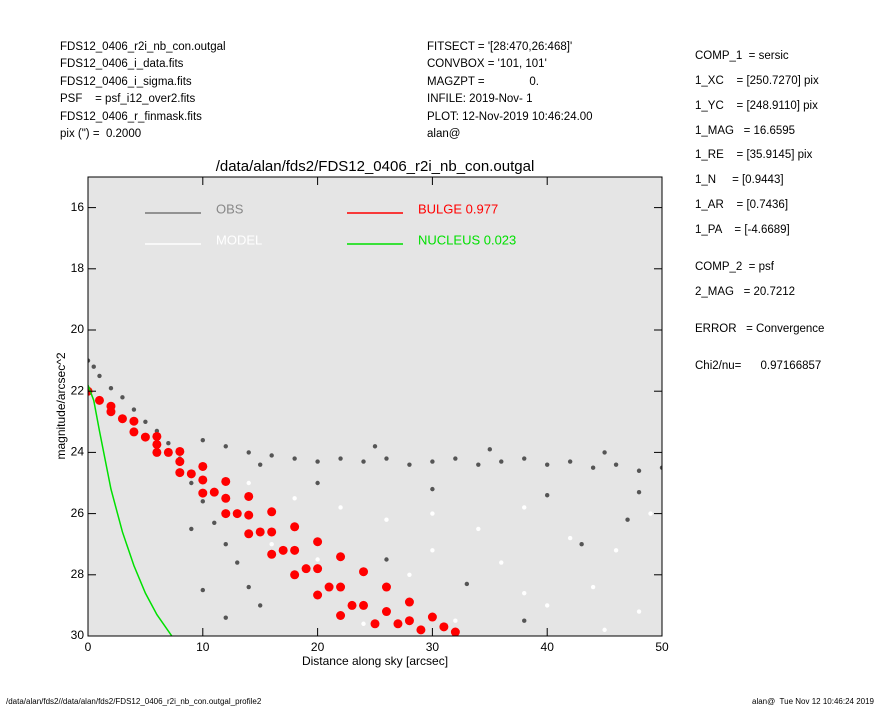  I want to click on legend-label: OBS, so click(230, 208).